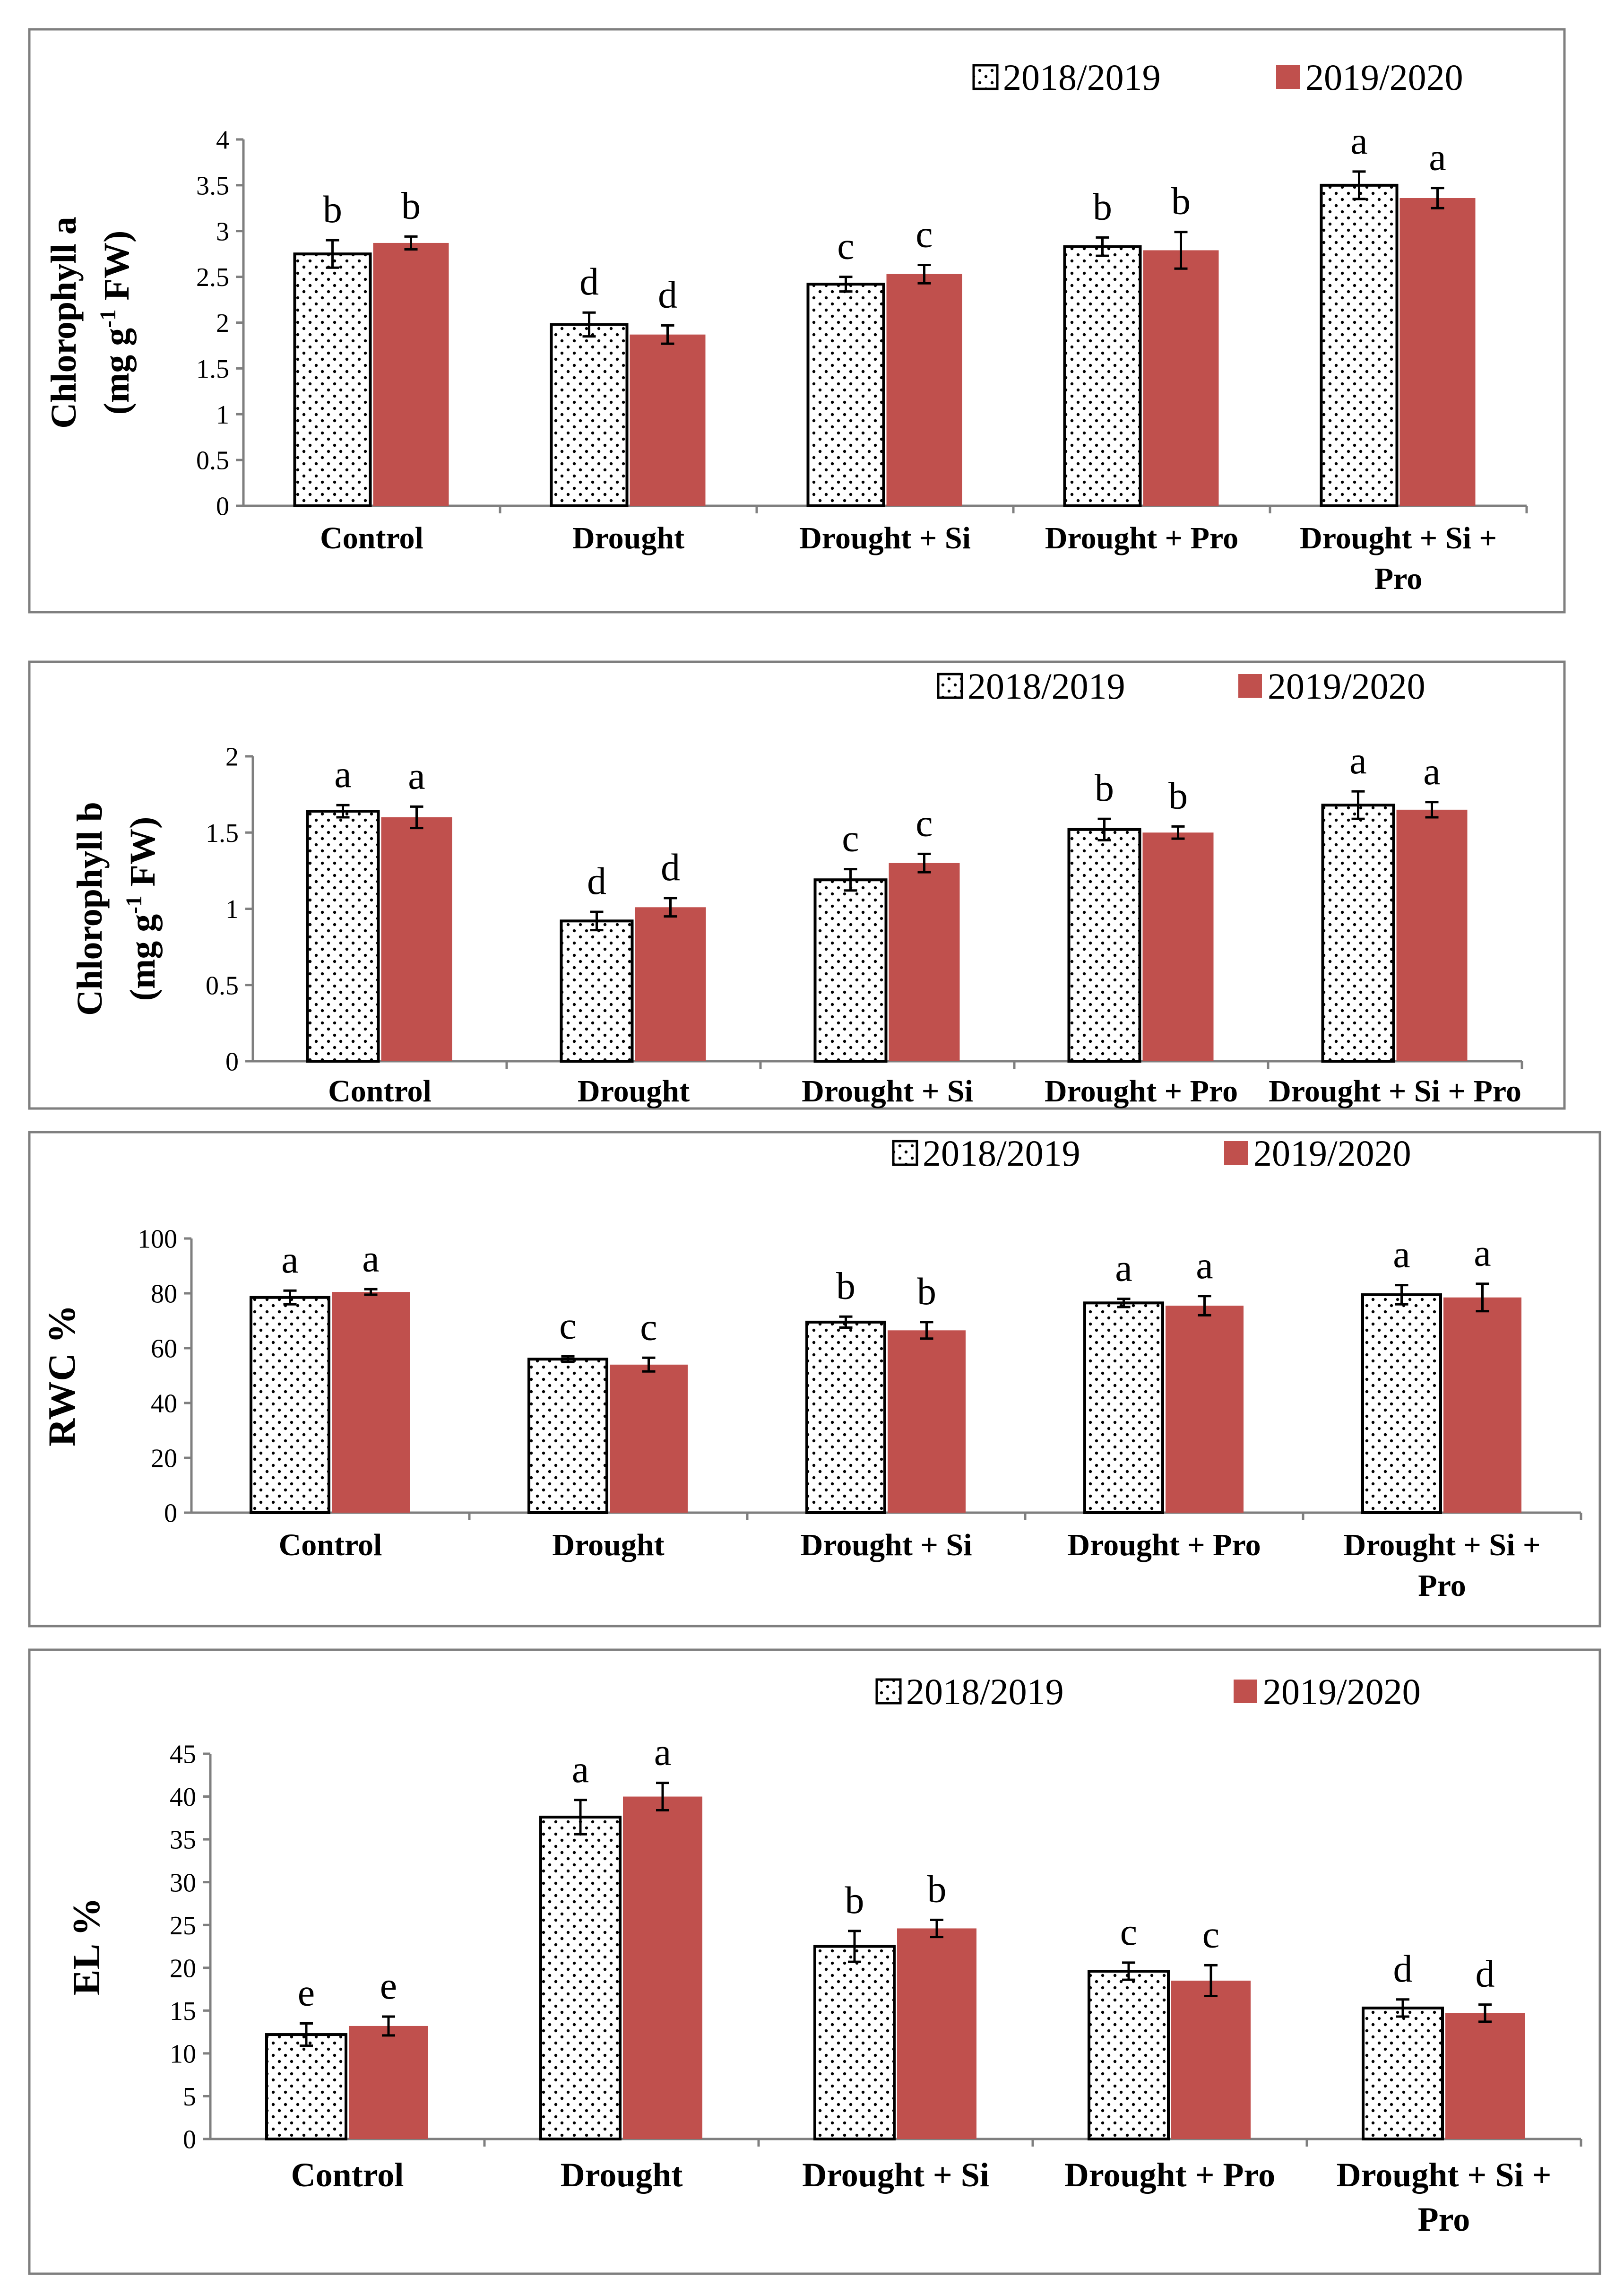  Describe the element at coordinates (183, 1754) in the screenshot. I see `y-tick-label: 45` at that location.